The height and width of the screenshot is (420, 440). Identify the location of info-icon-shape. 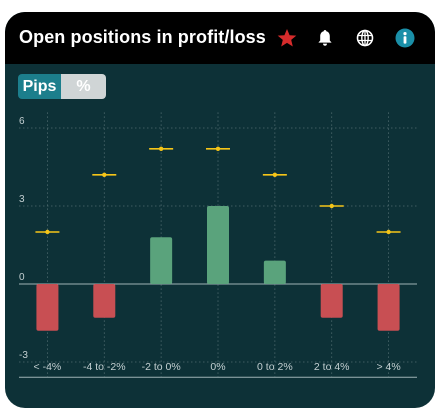
(405, 38).